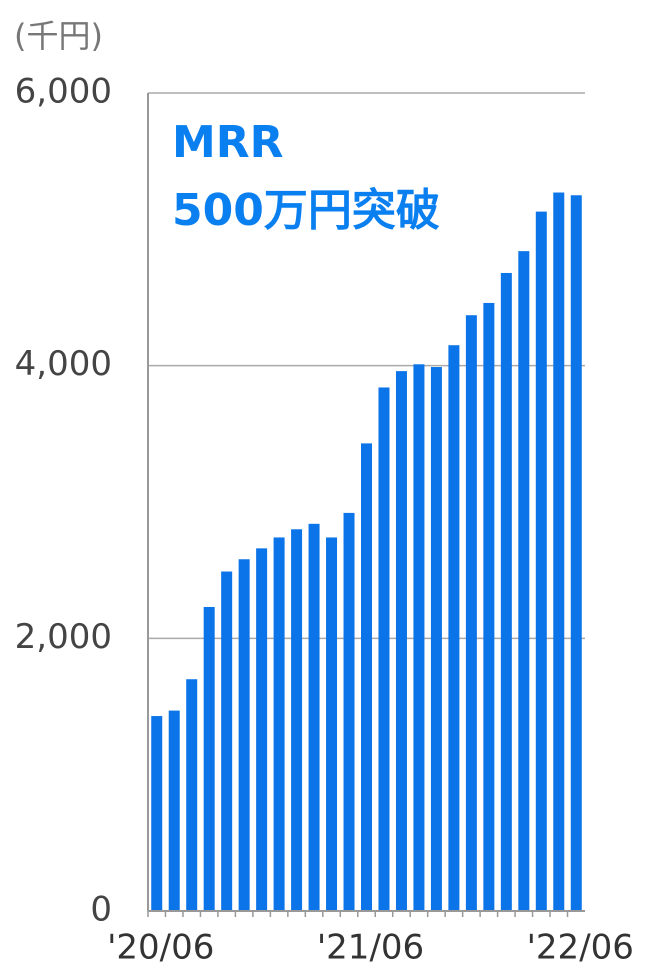 The height and width of the screenshot is (974, 657). What do you see at coordinates (63, 92) in the screenshot?
I see `y-tick-label: 6,000` at bounding box center [63, 92].